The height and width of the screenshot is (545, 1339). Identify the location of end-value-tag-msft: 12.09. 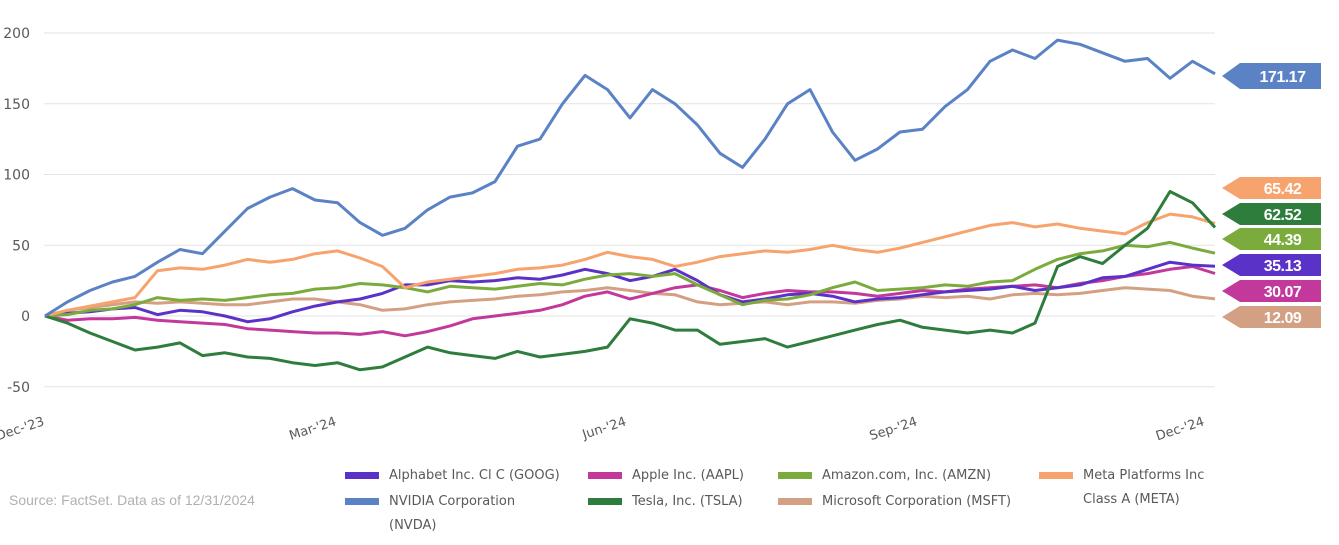
(1271, 317).